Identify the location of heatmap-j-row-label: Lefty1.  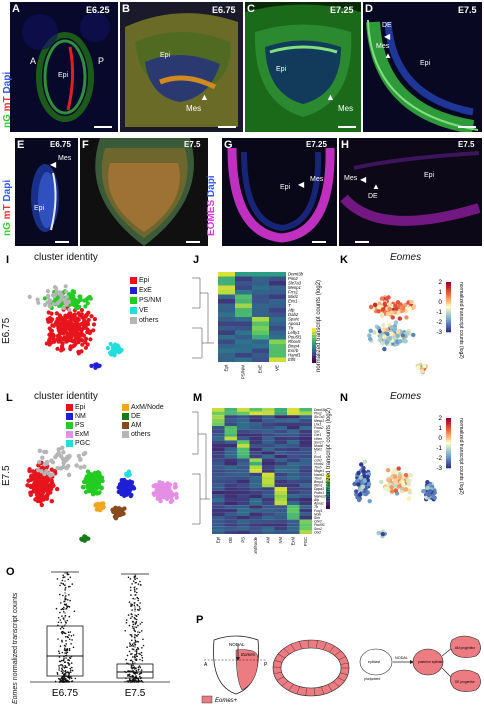
(294, 332).